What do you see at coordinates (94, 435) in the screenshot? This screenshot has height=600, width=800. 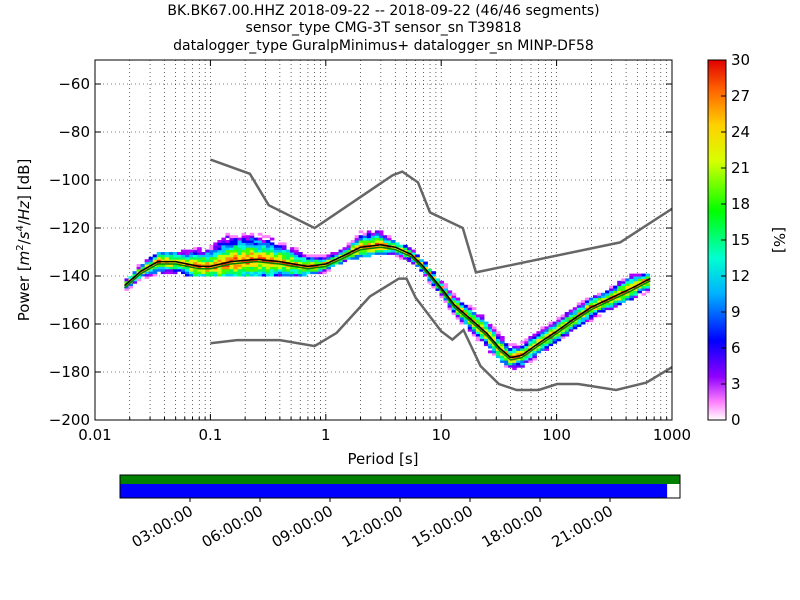 I see `x-tick-label: 0.01` at bounding box center [94, 435].